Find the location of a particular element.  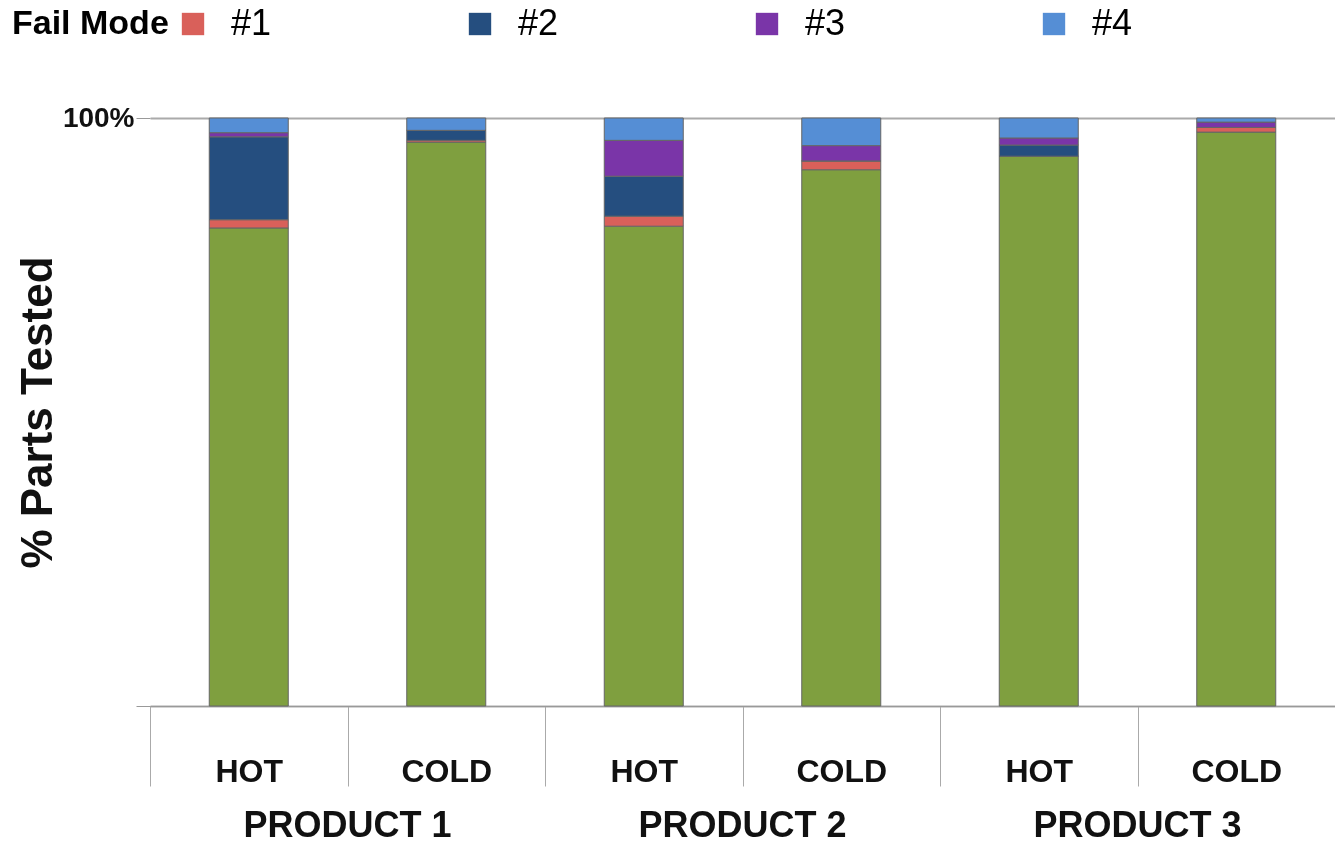

text: PRODUCT 3 is located at coordinates (1137, 824).